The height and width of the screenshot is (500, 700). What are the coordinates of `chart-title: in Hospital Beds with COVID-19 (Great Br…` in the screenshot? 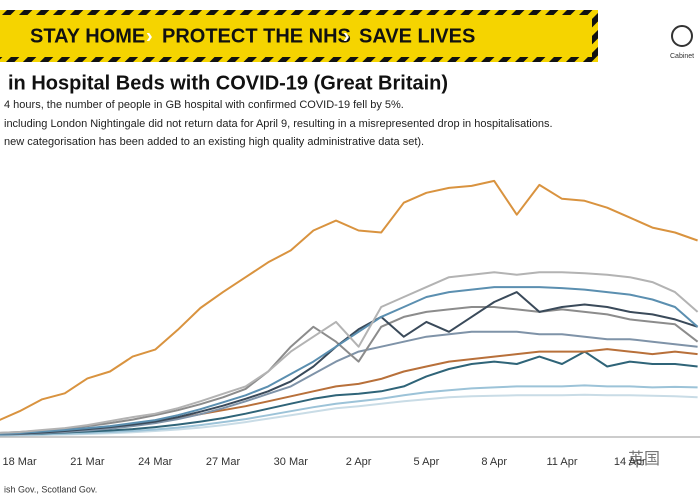 It's located at (228, 83).